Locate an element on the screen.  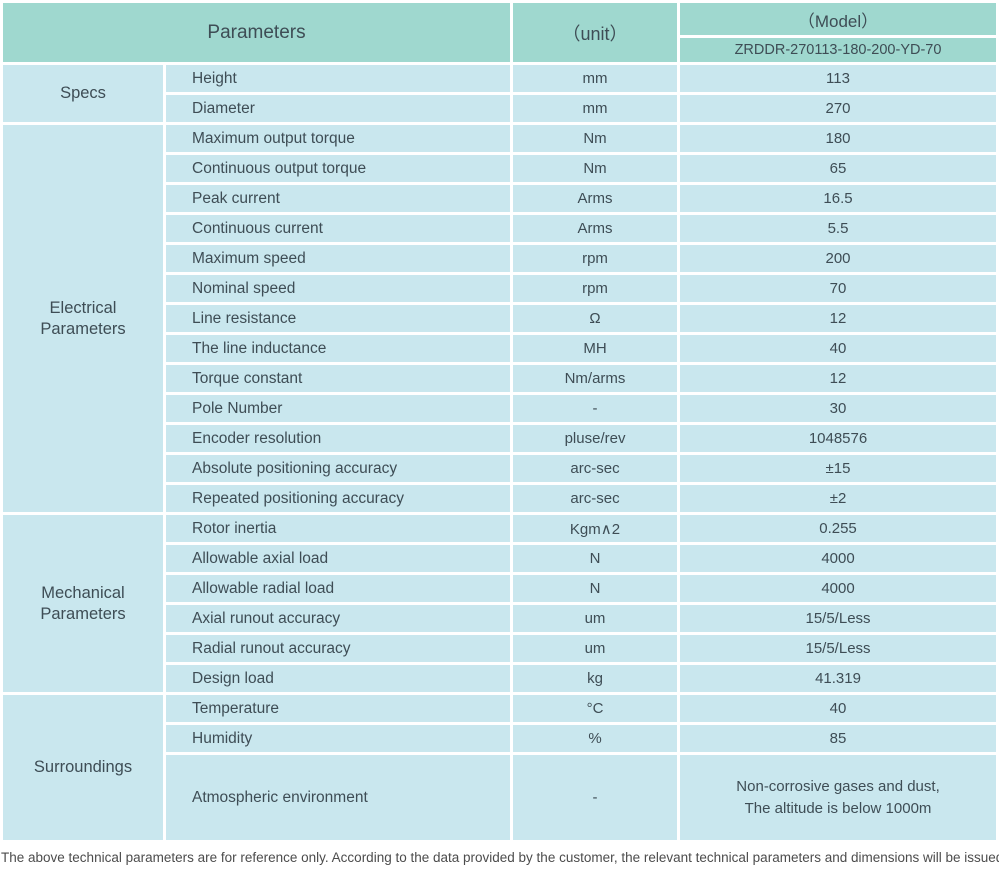
param-name-cell: Continuous output torque is located at coordinates (338, 168).